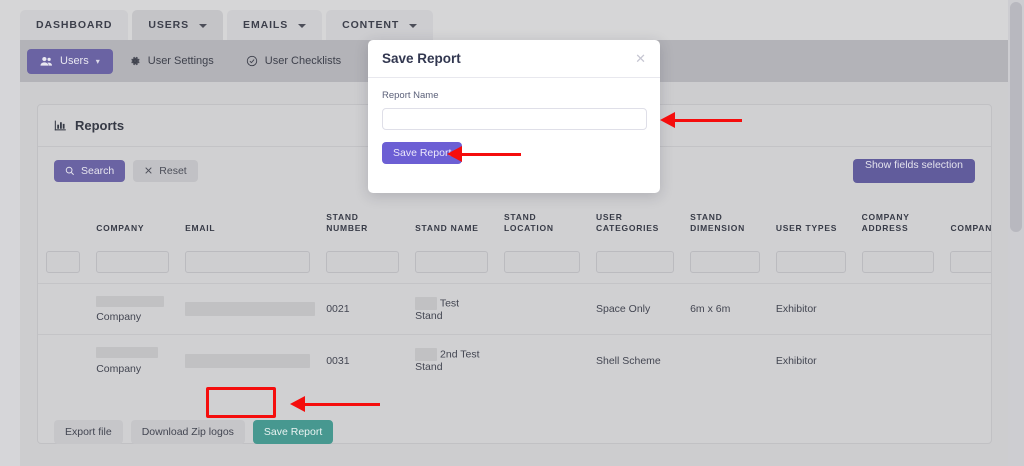  I want to click on annotation-highlight-save-report-button, so click(241, 402).